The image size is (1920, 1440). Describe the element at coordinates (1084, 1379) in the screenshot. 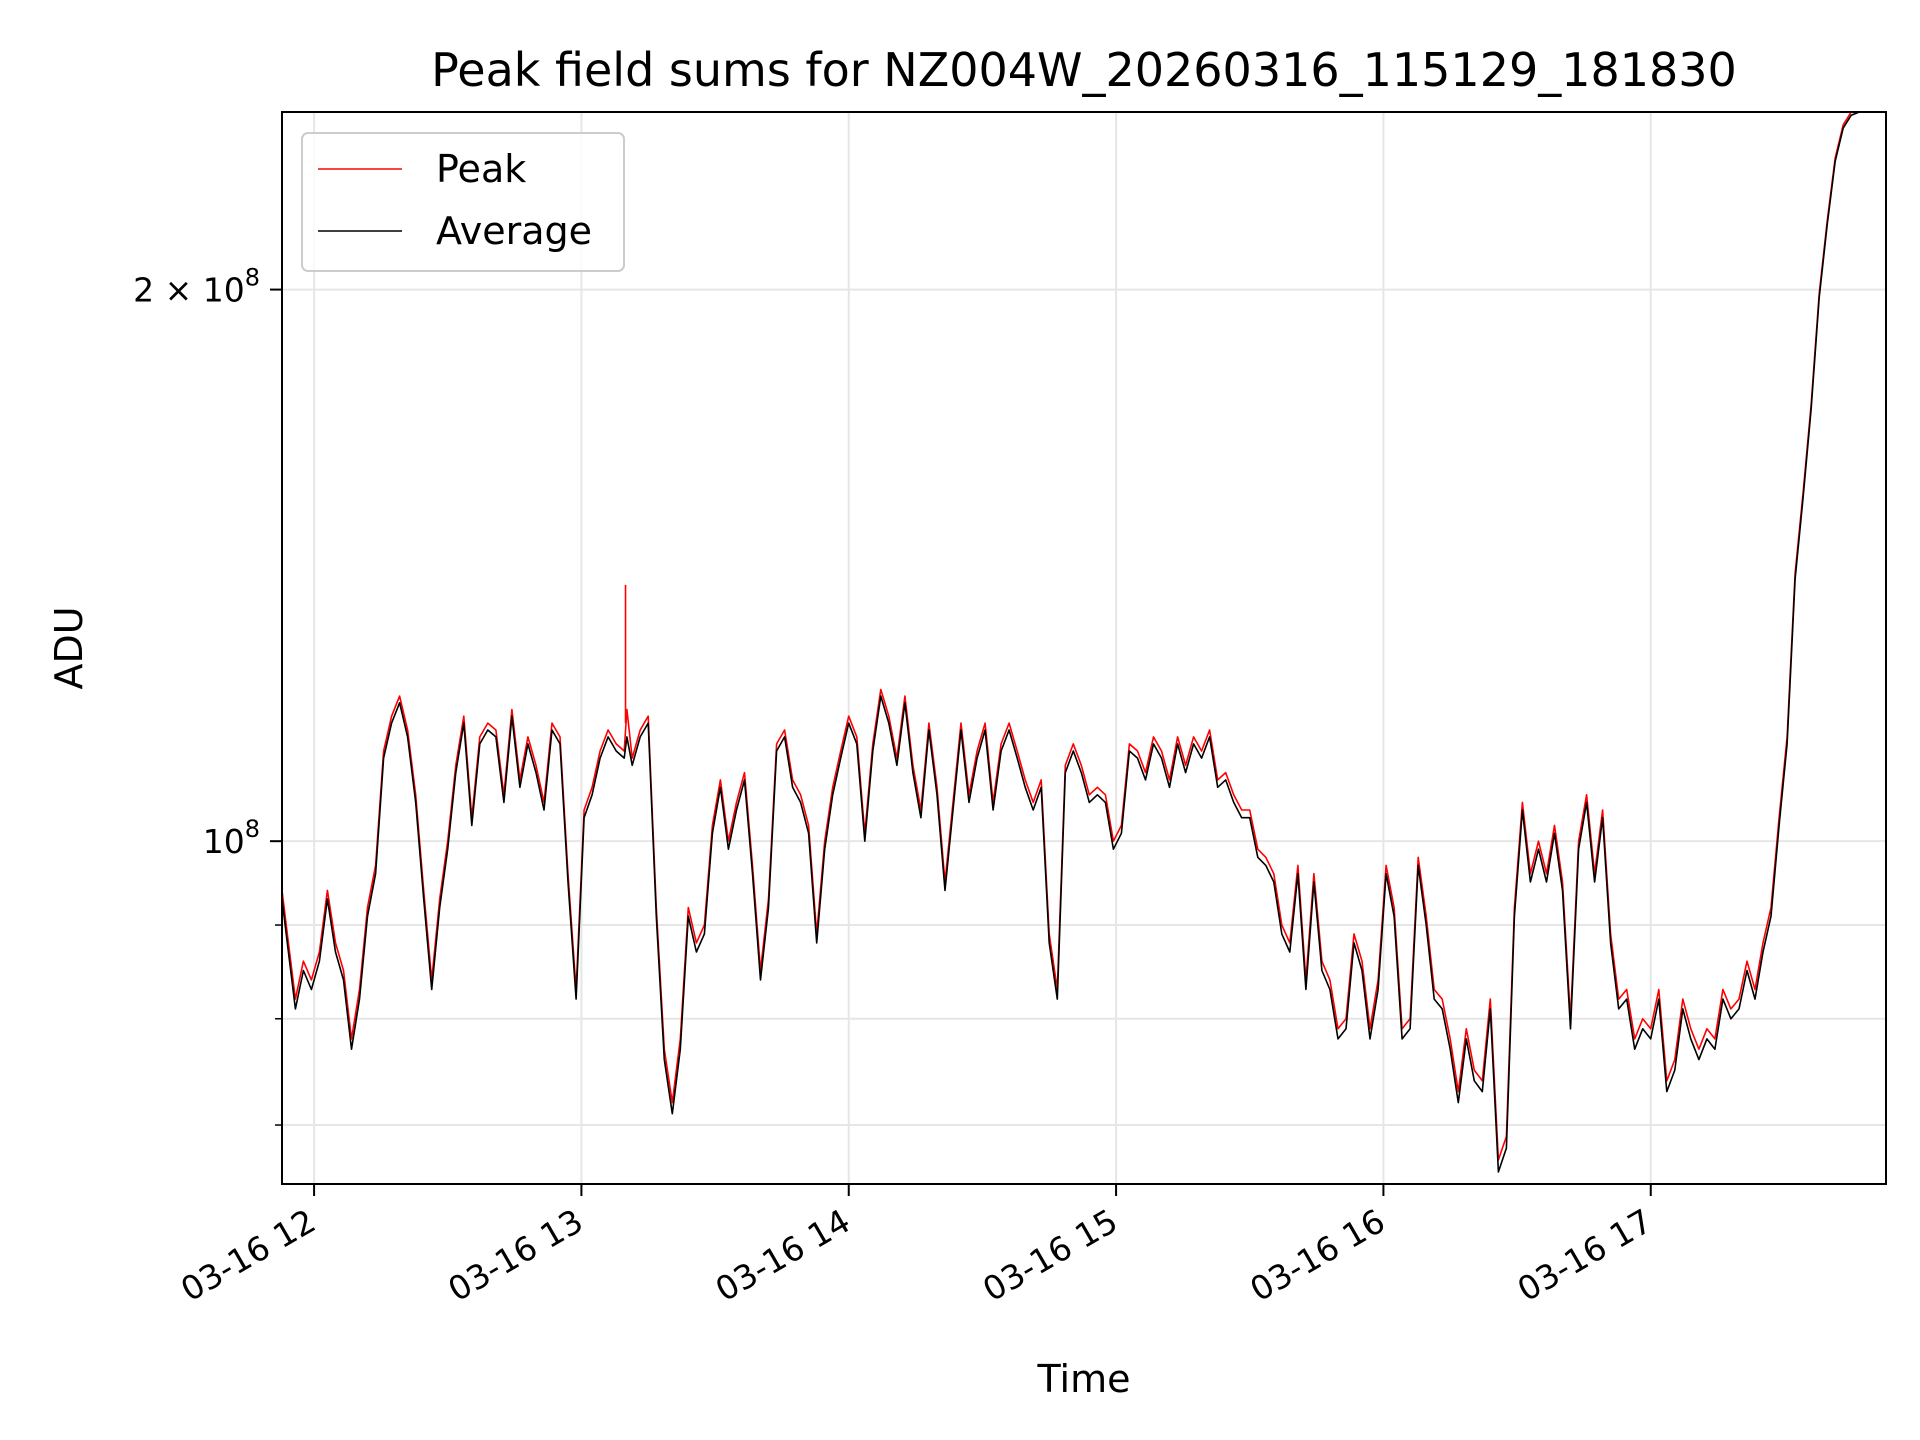

I see `x-axis-label: Time` at that location.